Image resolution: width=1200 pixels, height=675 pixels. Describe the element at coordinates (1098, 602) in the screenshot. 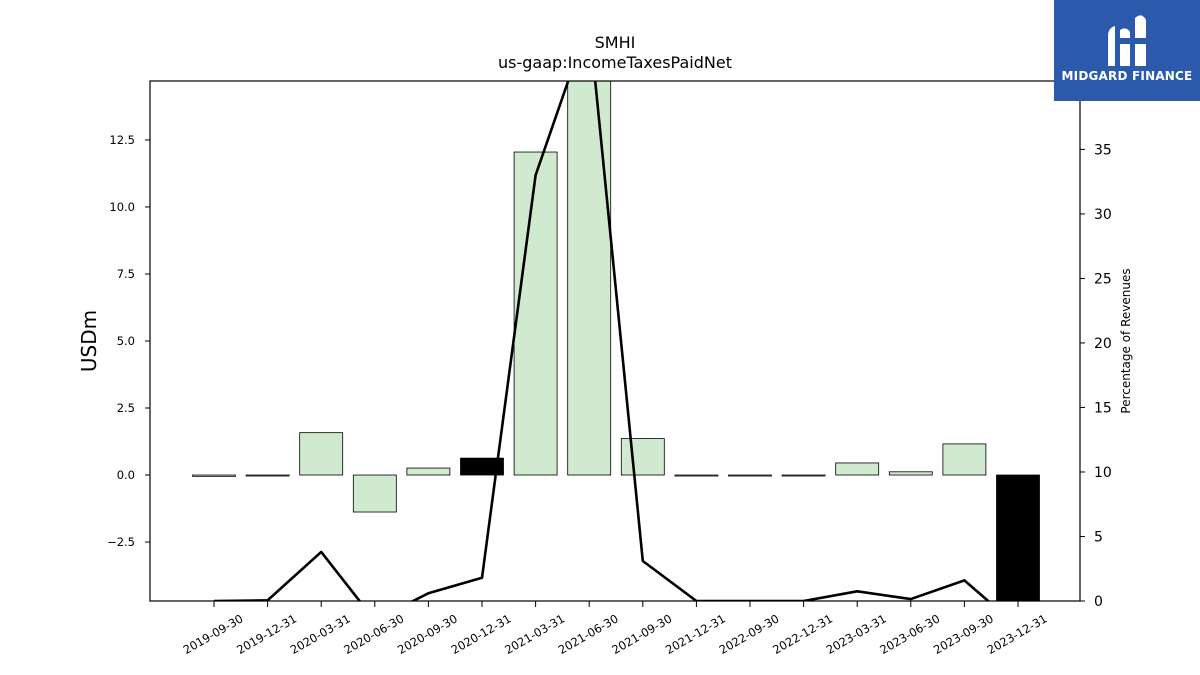

I see `y2-tick-label: 0` at that location.